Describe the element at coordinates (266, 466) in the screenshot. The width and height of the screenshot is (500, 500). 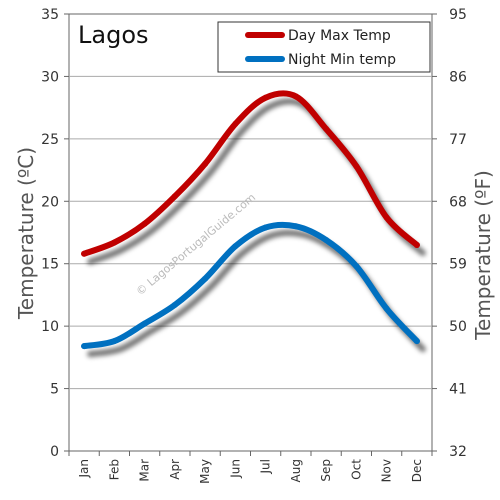
I see `x-tick-label: Jul` at that location.